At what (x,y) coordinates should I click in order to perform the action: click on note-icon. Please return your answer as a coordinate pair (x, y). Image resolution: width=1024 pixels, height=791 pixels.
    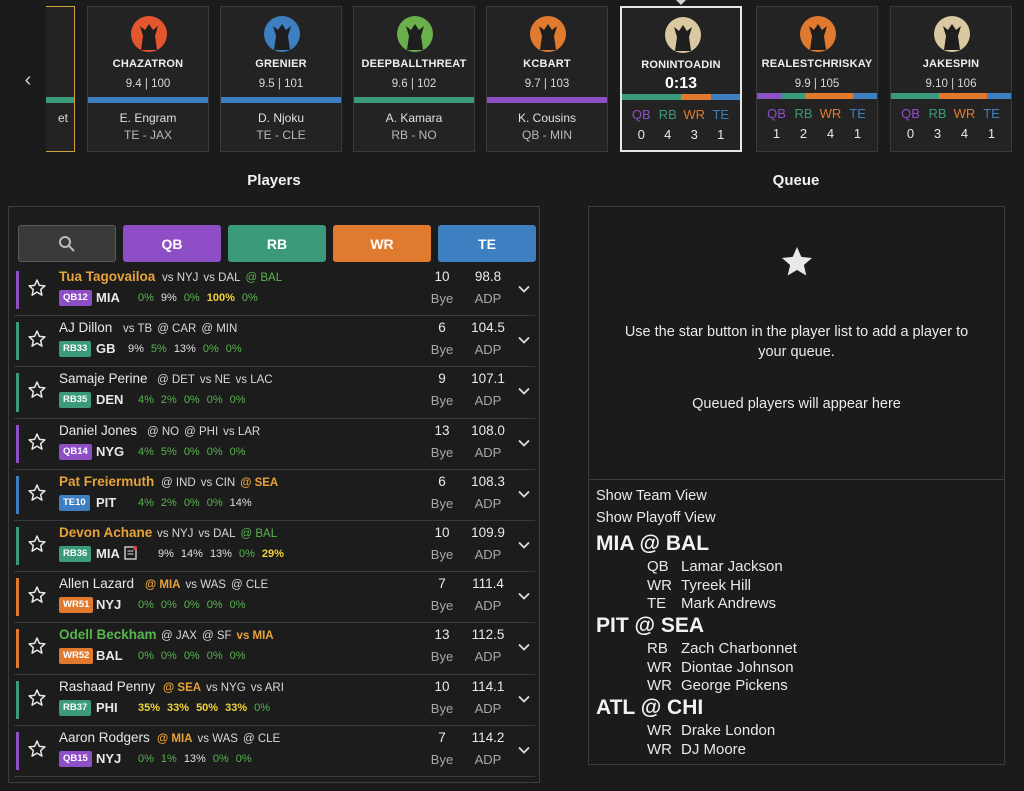
    Looking at the image, I should click on (130, 552).